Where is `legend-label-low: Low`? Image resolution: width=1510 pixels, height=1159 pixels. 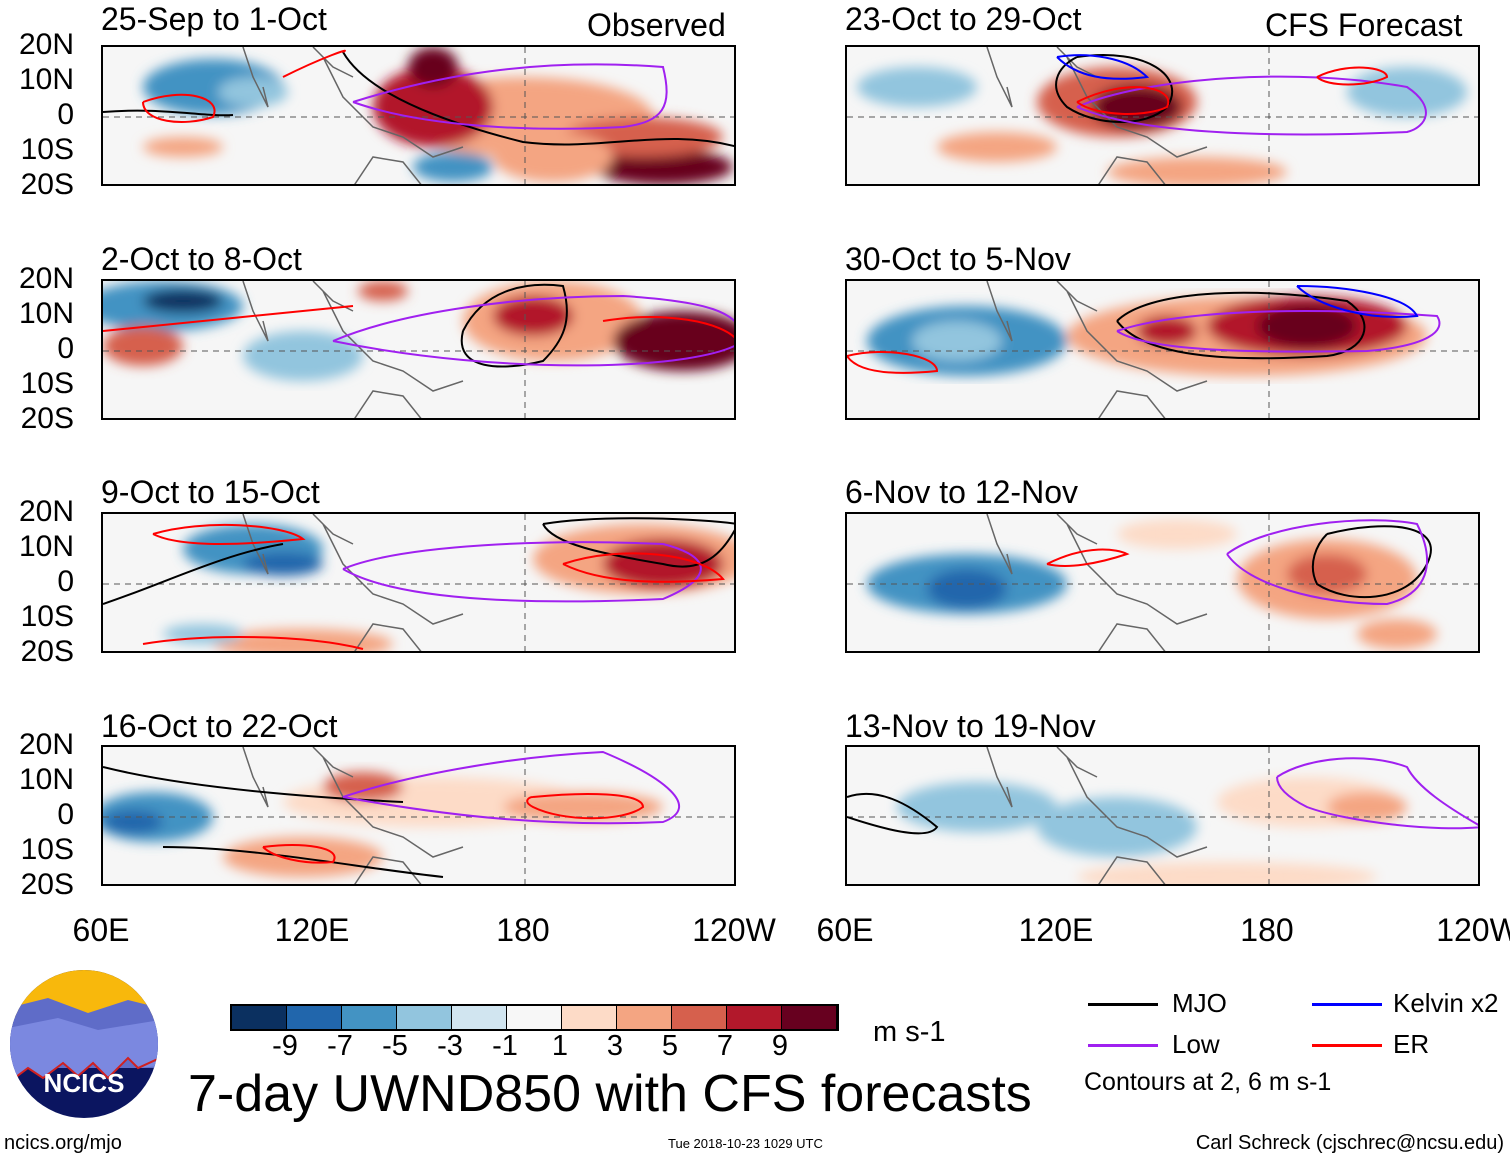
legend-label-low: Low is located at coordinates (1196, 1044).